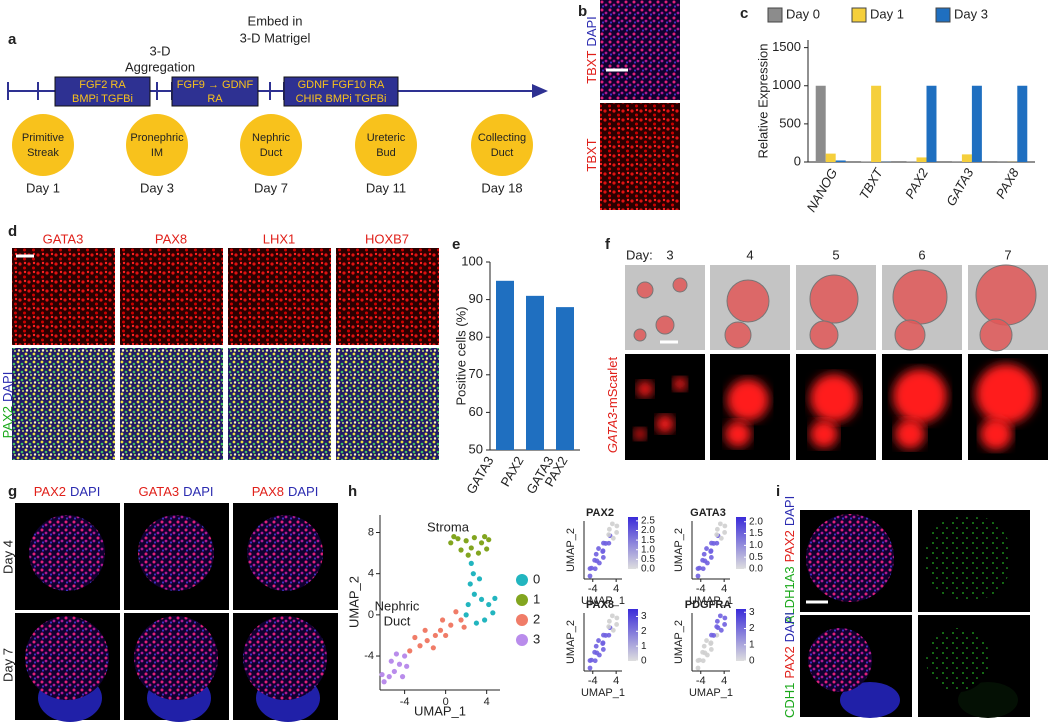  I want to click on legend-label: 3, so click(536, 638).